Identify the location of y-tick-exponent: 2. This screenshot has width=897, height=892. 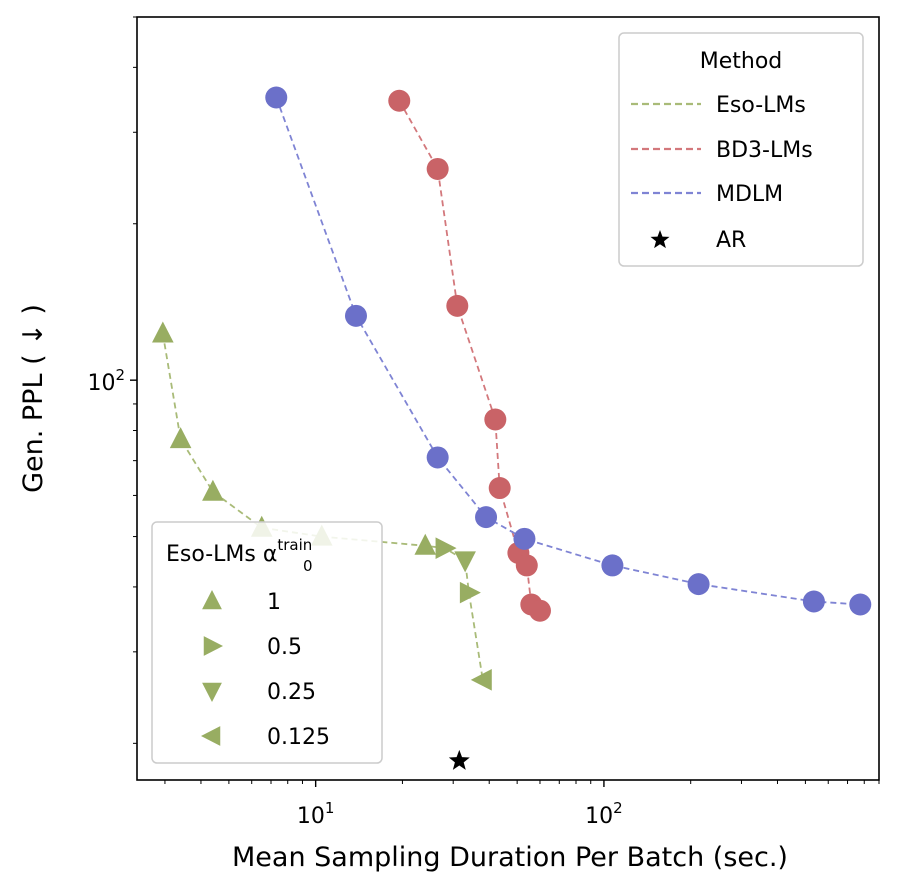
(120, 375).